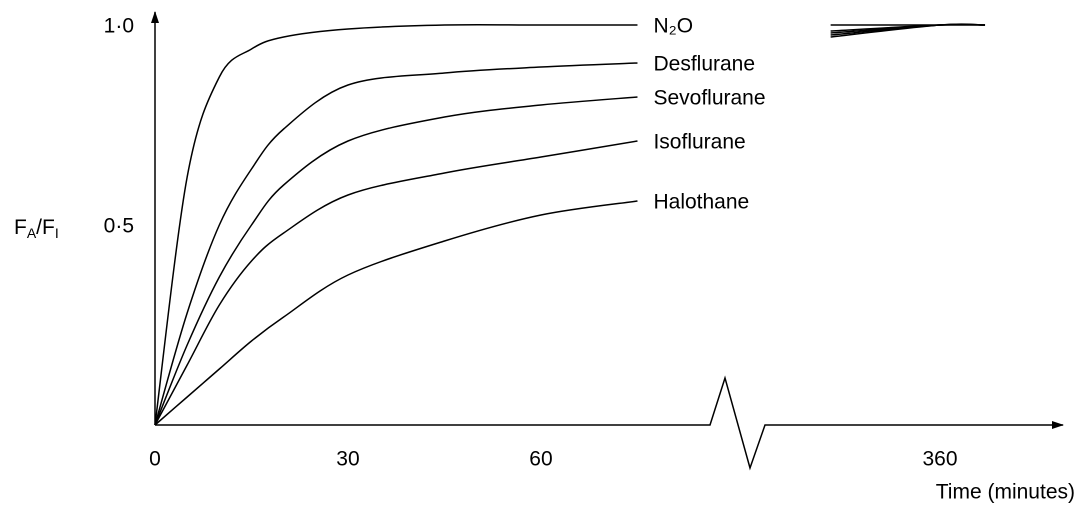 The image size is (1083, 519). I want to click on y-tick-label: 0·5, so click(119, 226).